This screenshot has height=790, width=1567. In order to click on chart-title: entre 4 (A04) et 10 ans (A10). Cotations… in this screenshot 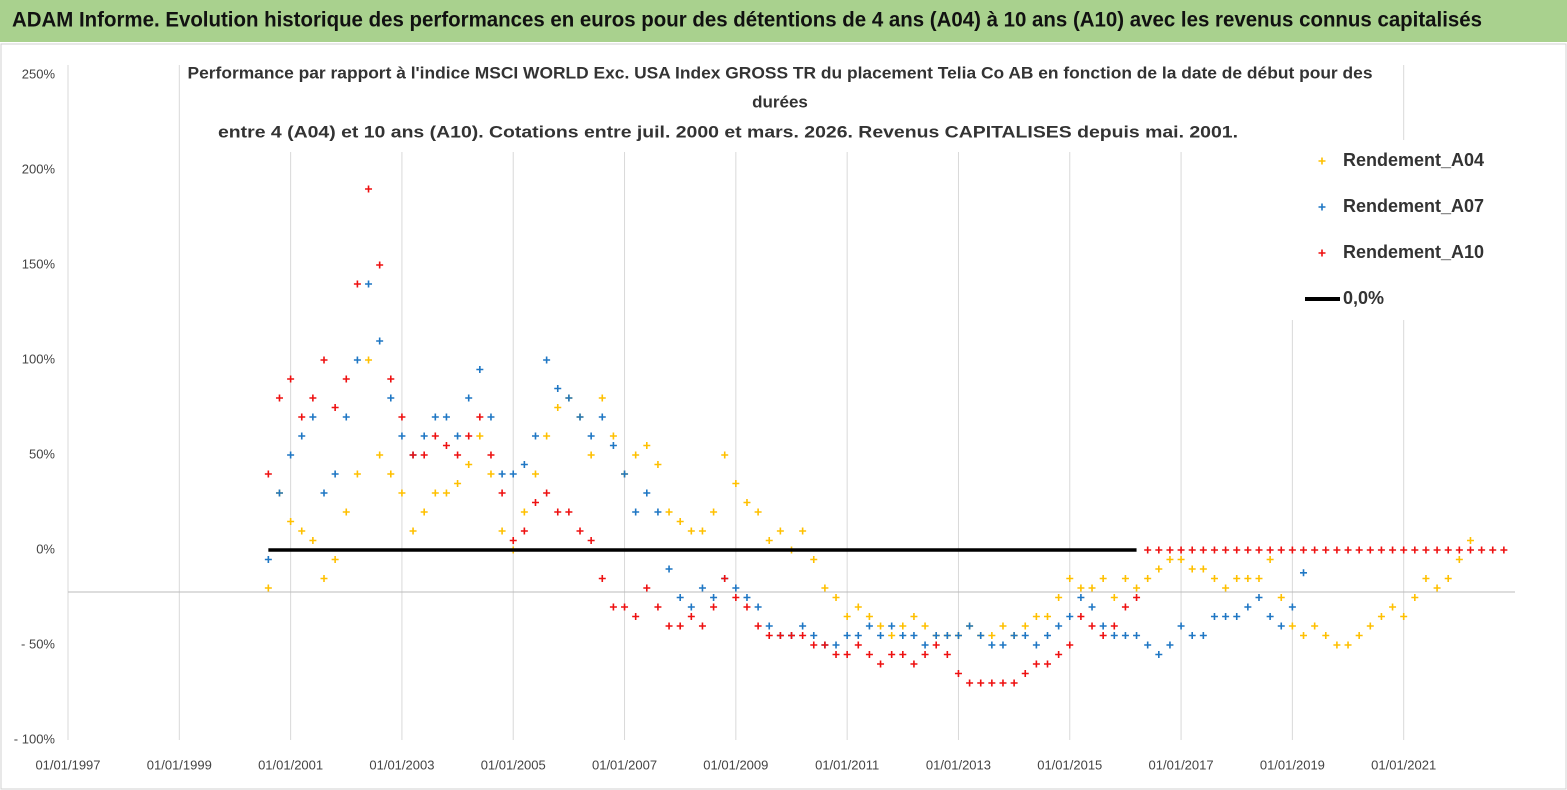, I will do `click(728, 131)`.